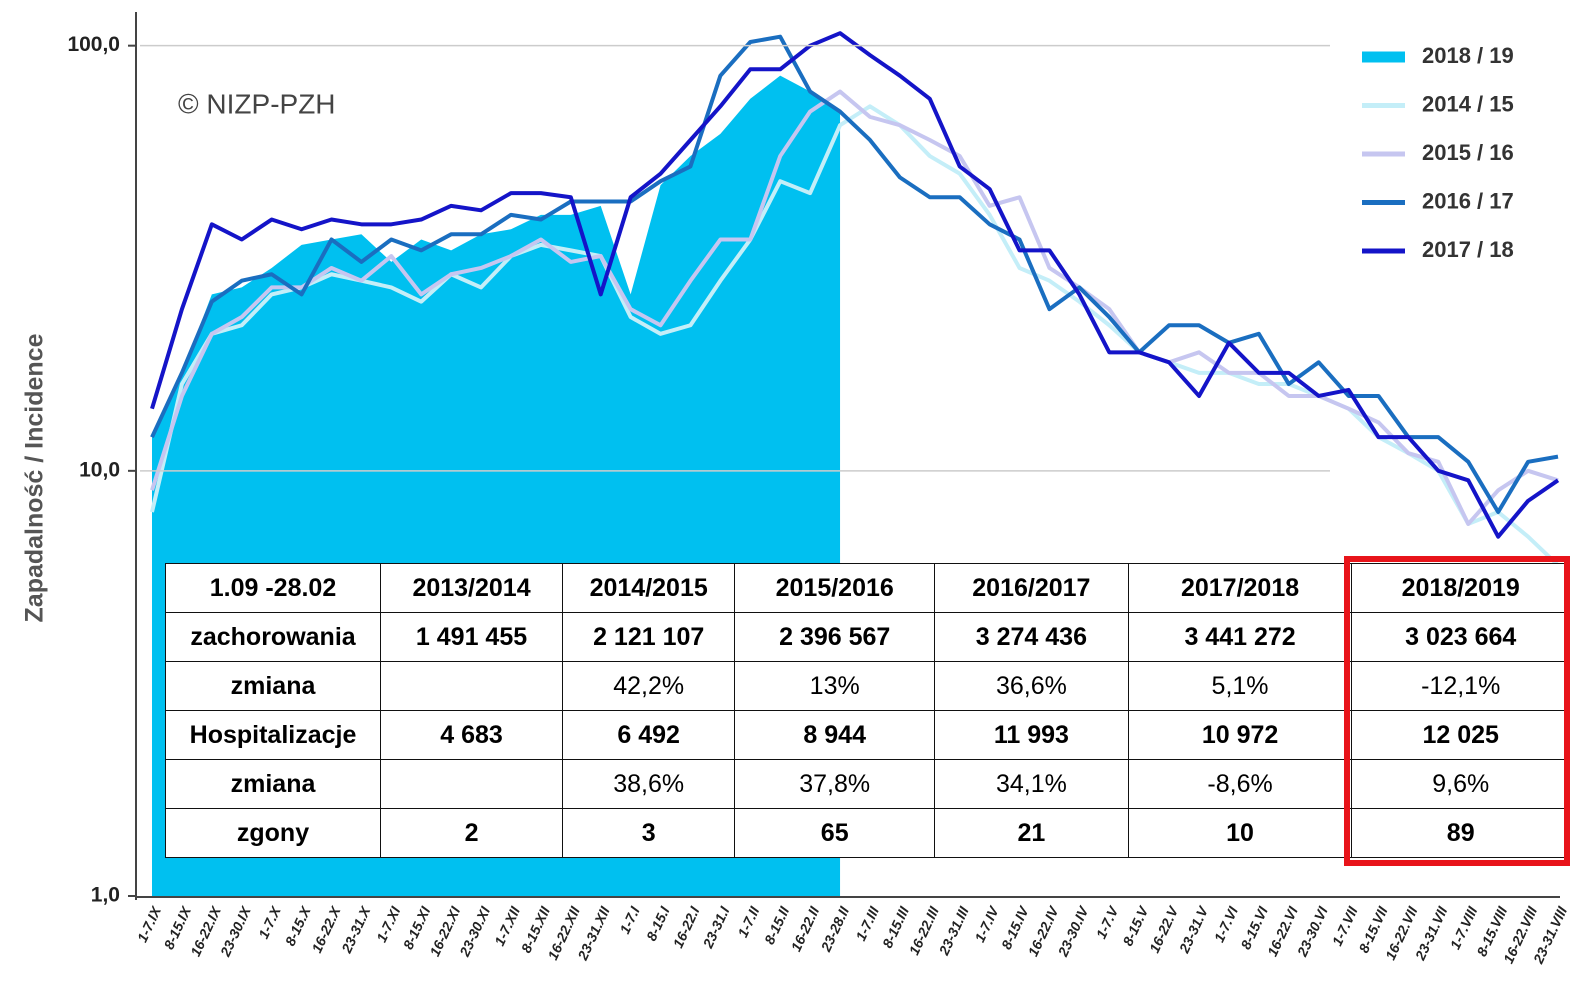 This screenshot has width=1570, height=1005. I want to click on x-tick-label: 1-7.XI, so click(388, 924).